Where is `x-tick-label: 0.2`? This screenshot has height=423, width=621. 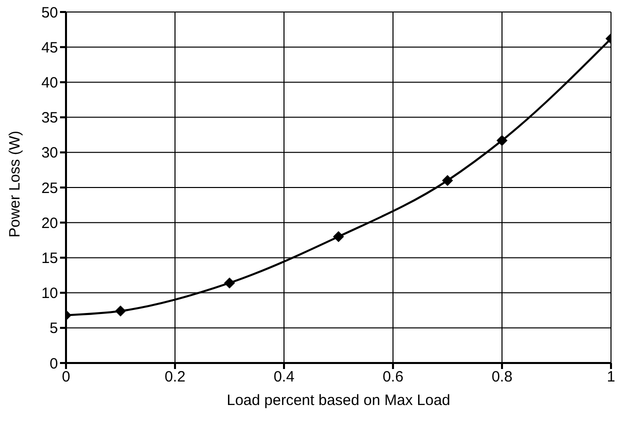
x-tick-label: 0.2 is located at coordinates (175, 377).